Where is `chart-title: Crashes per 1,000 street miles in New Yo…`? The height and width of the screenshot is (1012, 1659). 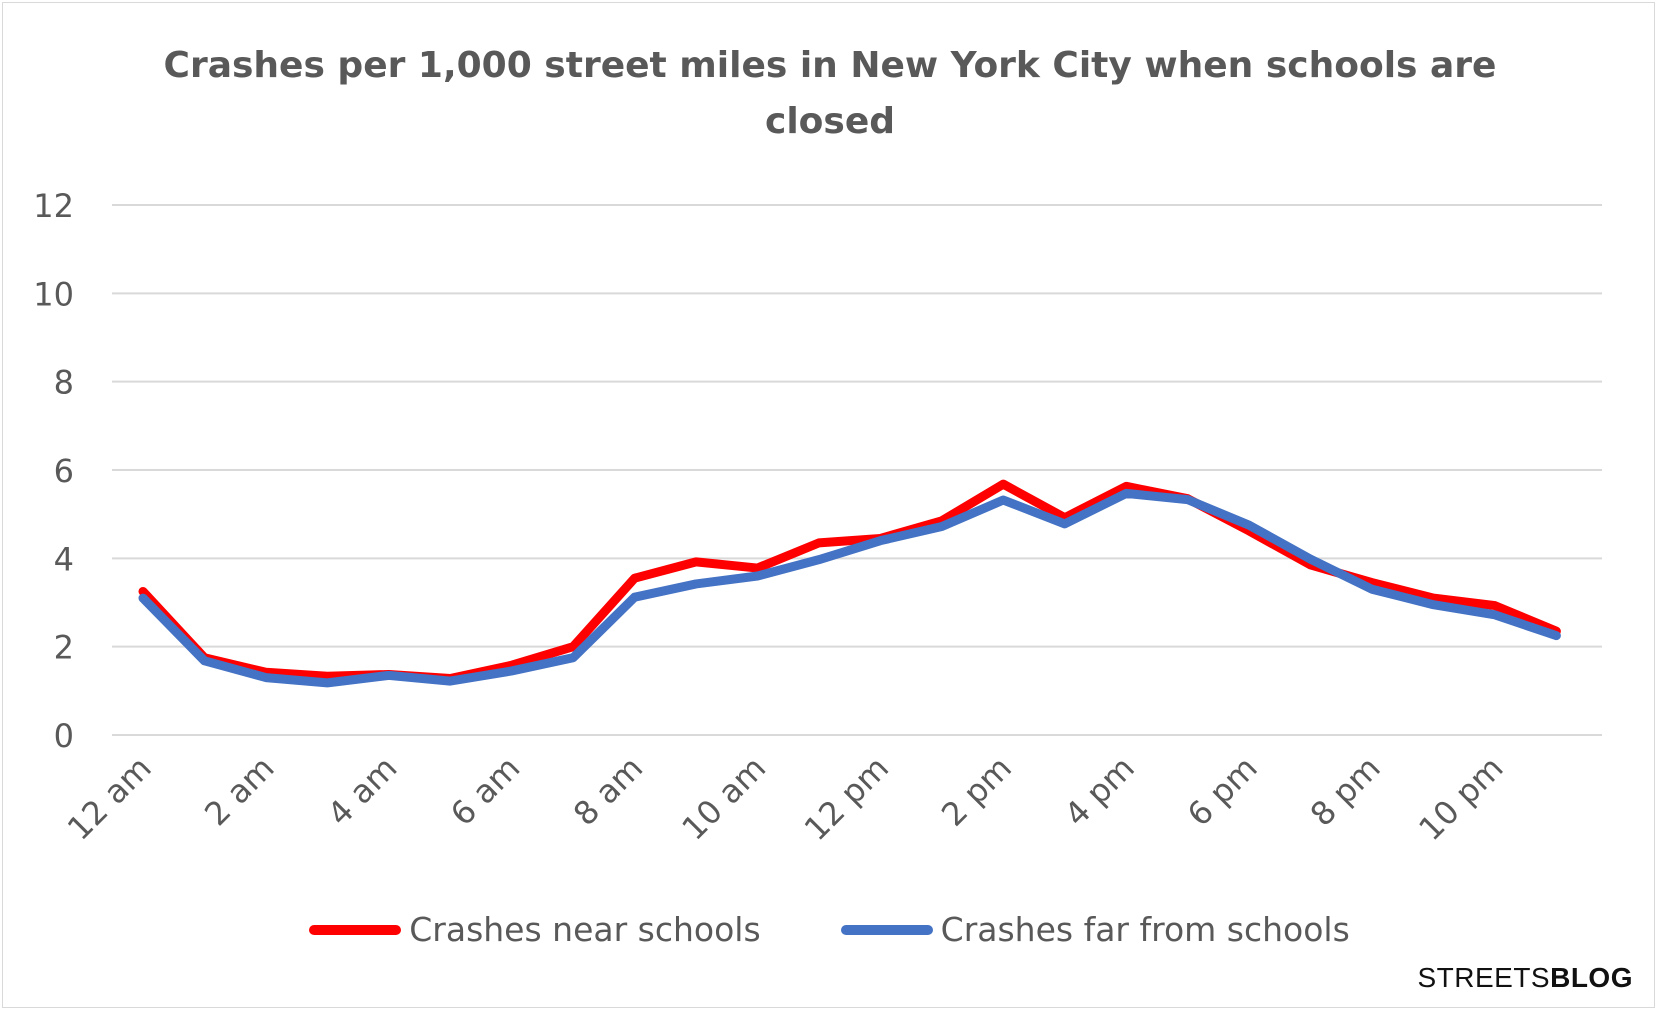
chart-title: Crashes per 1,000 street miles in New Yo… is located at coordinates (830, 93).